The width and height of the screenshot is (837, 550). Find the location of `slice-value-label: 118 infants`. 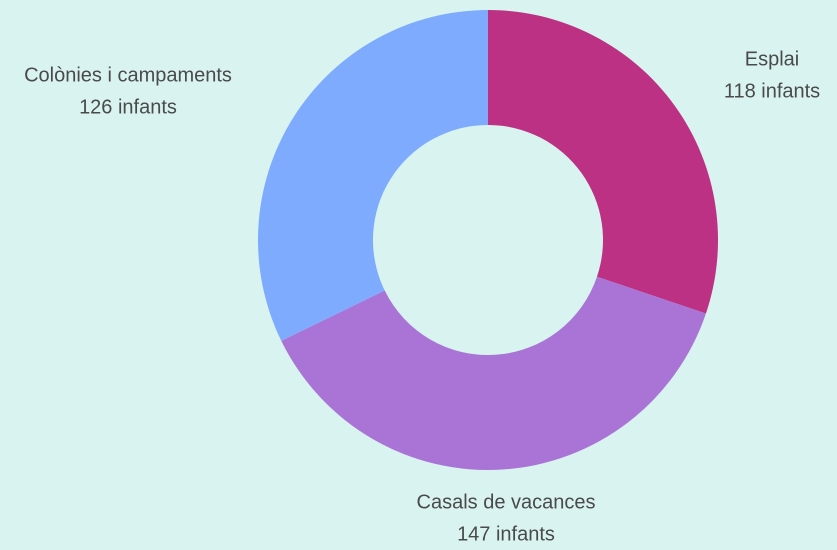

slice-value-label: 118 infants is located at coordinates (772, 91).